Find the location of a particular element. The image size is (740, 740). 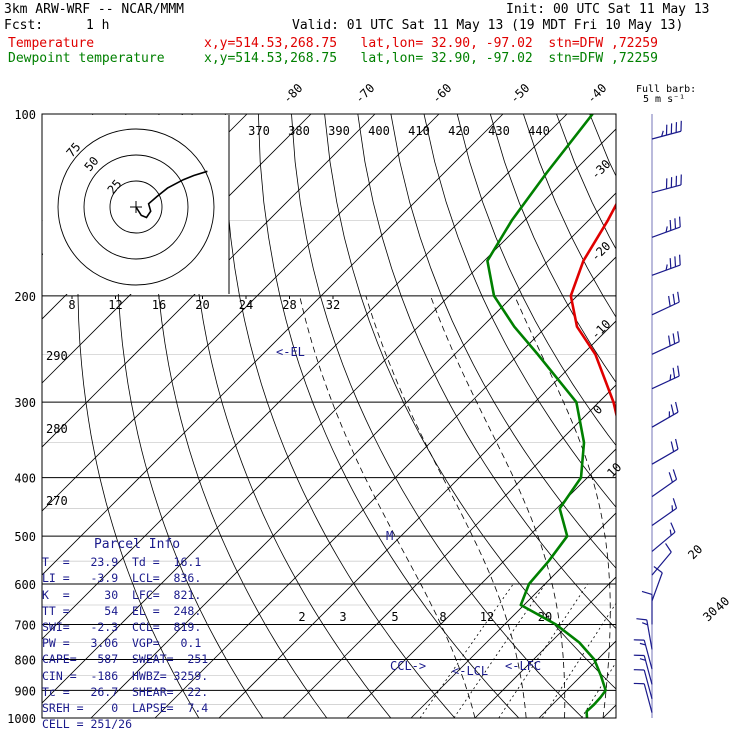

parcel-row-k-index: K = 30 LFC= 821. is located at coordinates (122, 594).